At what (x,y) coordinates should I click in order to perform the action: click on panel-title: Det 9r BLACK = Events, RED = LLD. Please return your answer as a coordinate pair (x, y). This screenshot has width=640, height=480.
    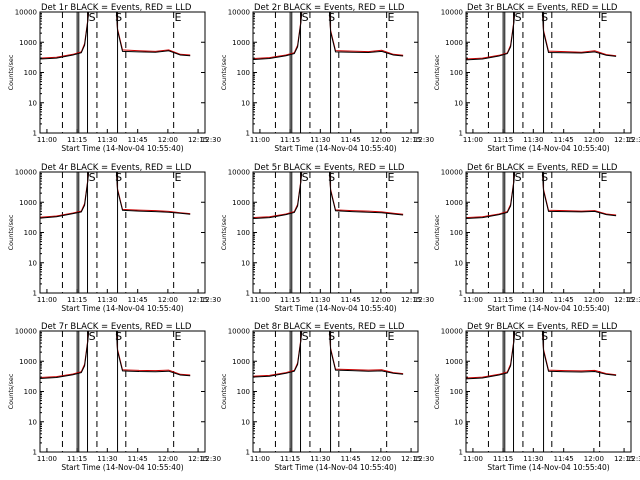
    Looking at the image, I should click on (542, 327).